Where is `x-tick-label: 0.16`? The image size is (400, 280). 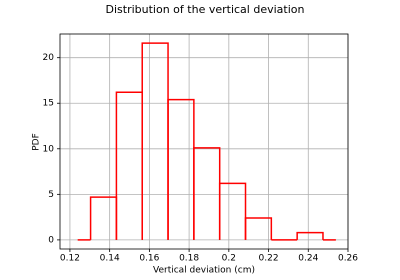
x-tick-label: 0.16 is located at coordinates (149, 259).